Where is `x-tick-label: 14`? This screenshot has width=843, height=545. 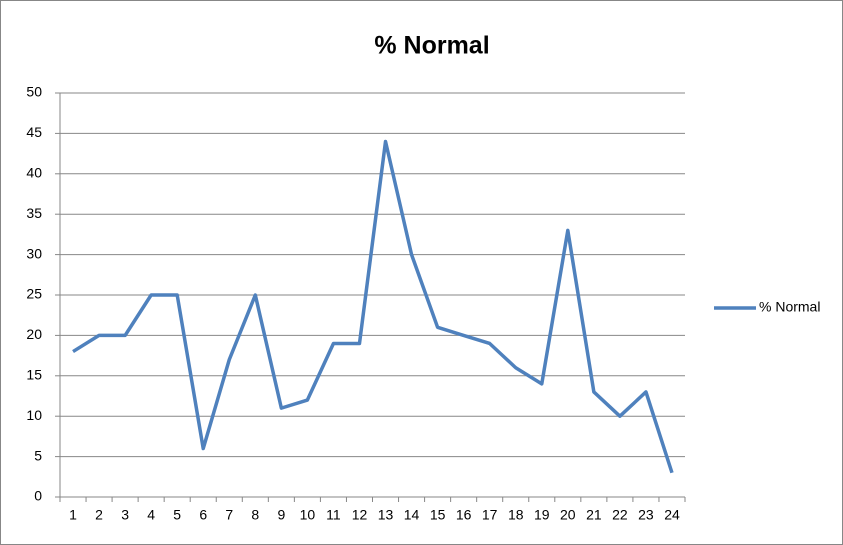
x-tick-label: 14 is located at coordinates (412, 515).